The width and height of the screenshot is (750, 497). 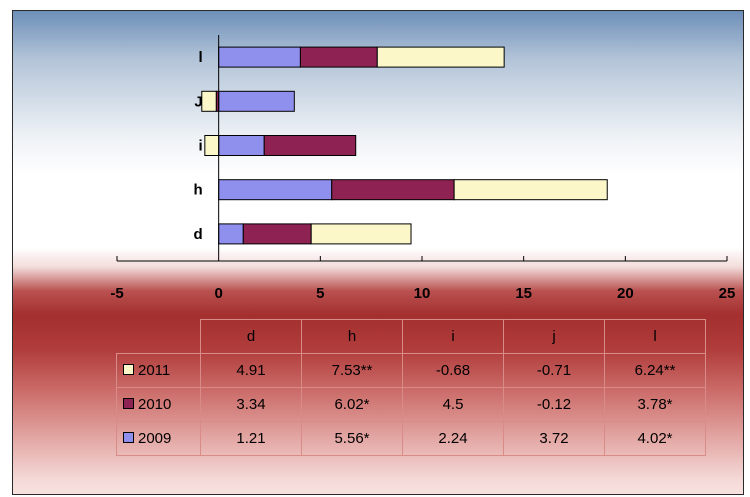 What do you see at coordinates (197, 190) in the screenshot?
I see `category-label-h: h` at bounding box center [197, 190].